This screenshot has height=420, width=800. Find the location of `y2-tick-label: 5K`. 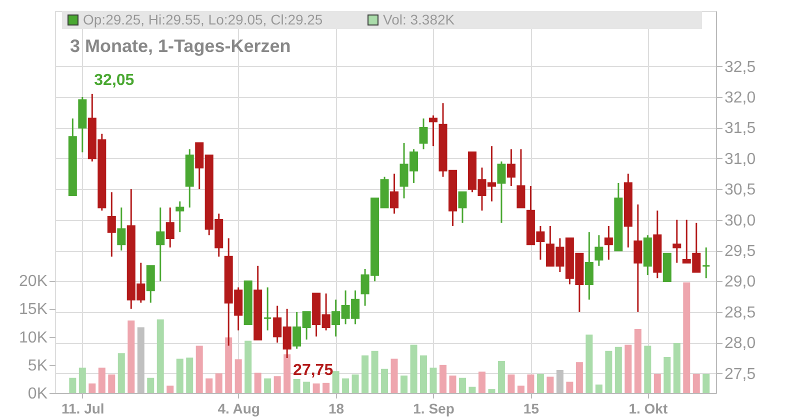

y2-tick-label: 5K is located at coordinates (38, 365).